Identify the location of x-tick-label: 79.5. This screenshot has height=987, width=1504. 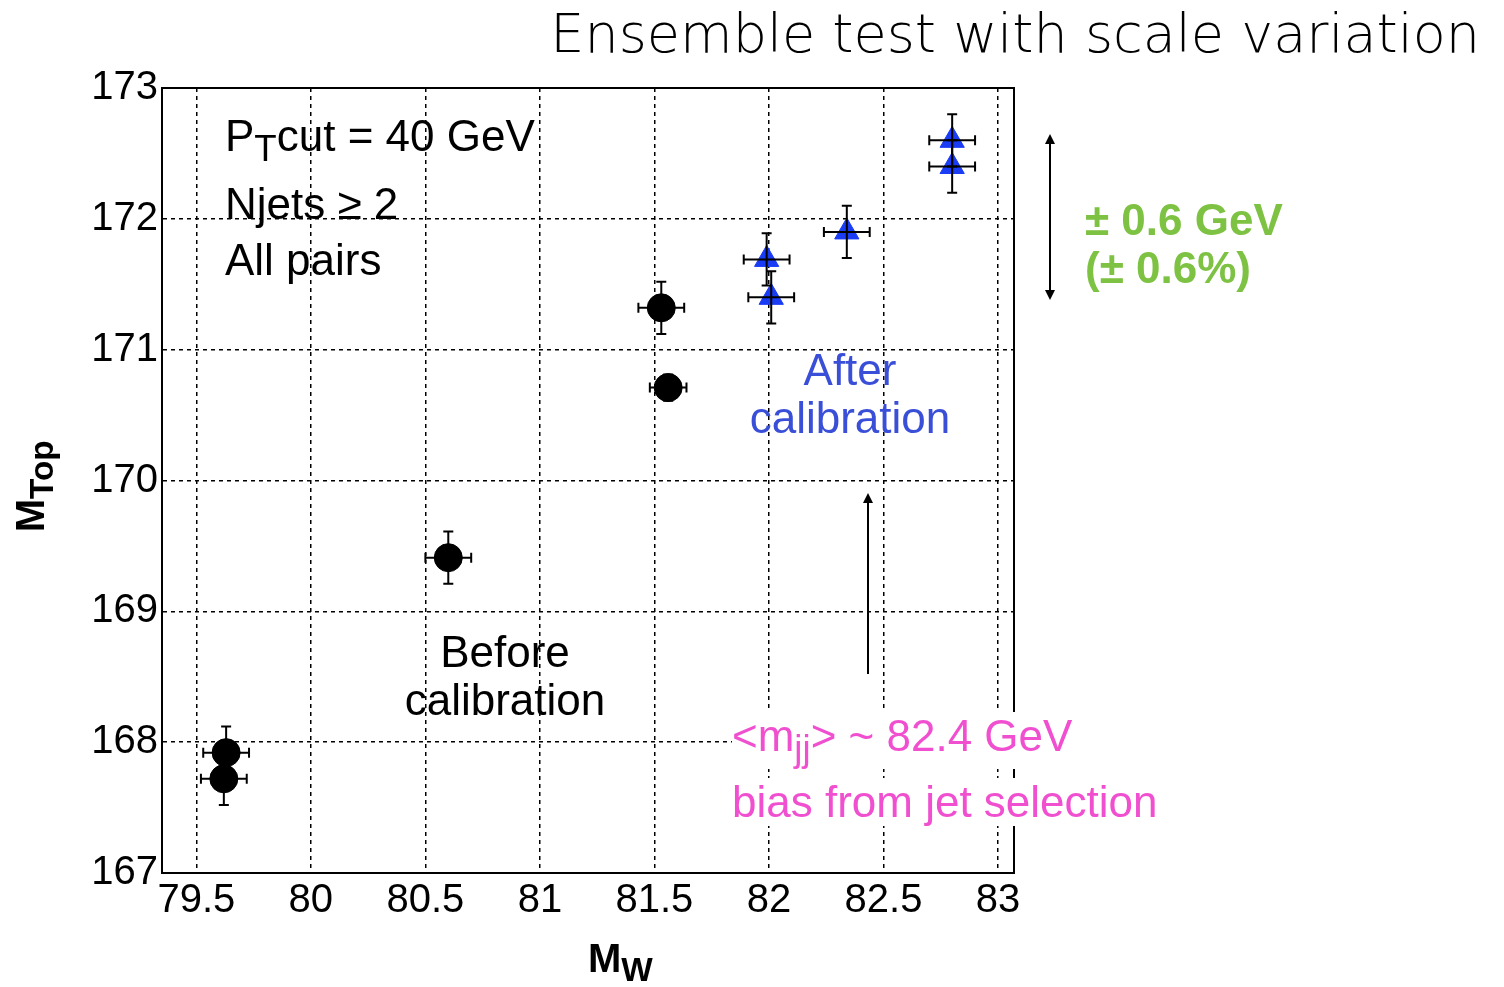
(196, 898).